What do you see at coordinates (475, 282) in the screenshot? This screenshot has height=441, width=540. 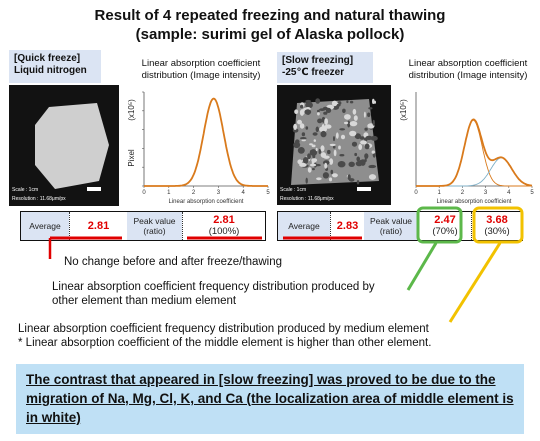 I see `yellow-connector` at bounding box center [475, 282].